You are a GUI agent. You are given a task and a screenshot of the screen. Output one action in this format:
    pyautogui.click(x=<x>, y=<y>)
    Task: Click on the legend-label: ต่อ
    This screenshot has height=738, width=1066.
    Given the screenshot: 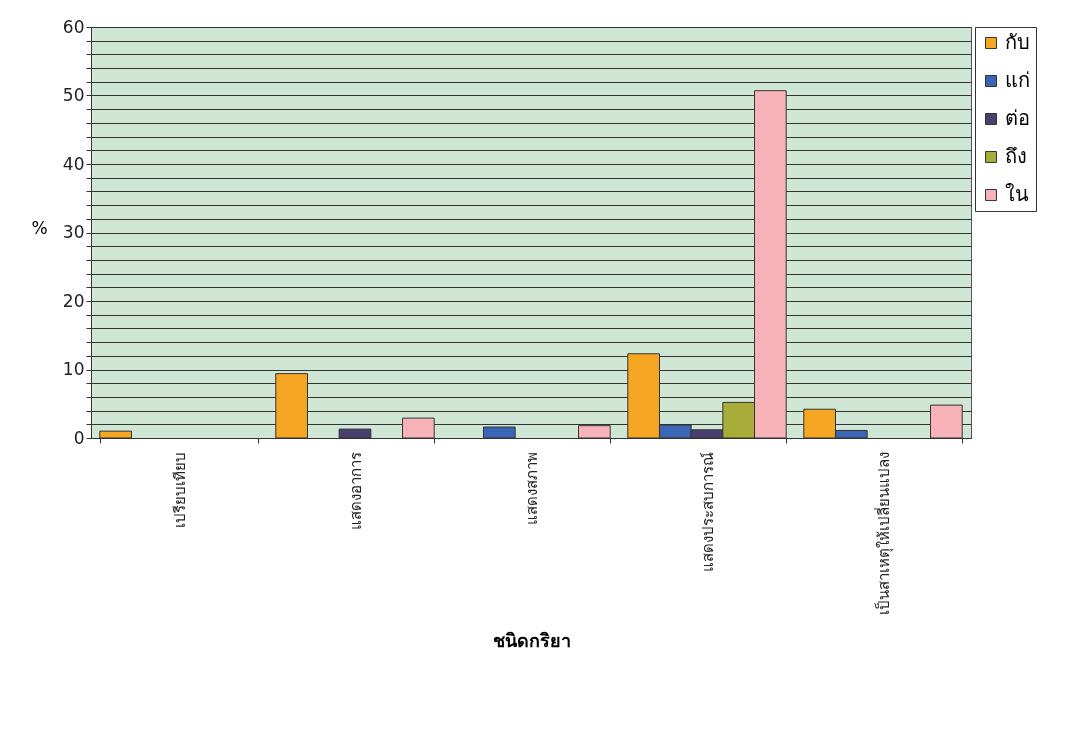 What is the action you would take?
    pyautogui.click(x=1017, y=118)
    